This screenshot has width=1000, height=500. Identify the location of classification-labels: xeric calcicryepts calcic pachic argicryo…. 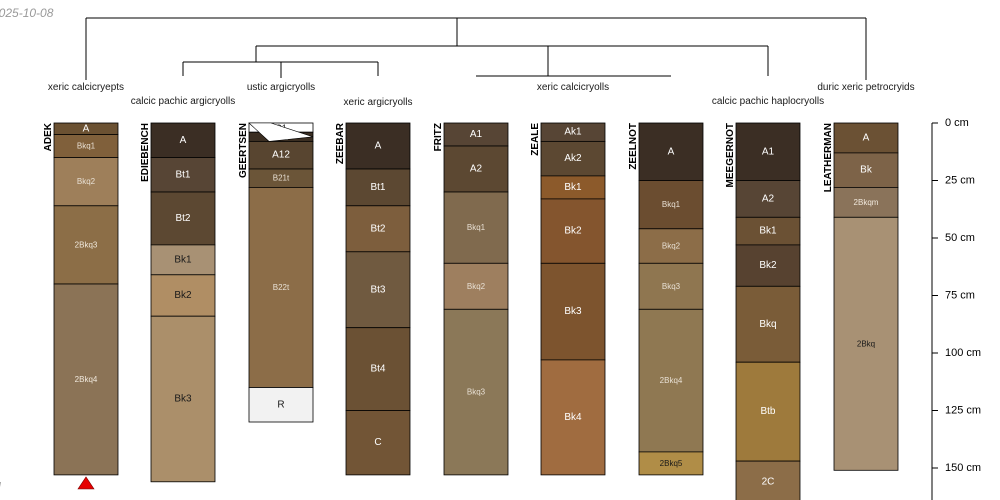
(481, 95).